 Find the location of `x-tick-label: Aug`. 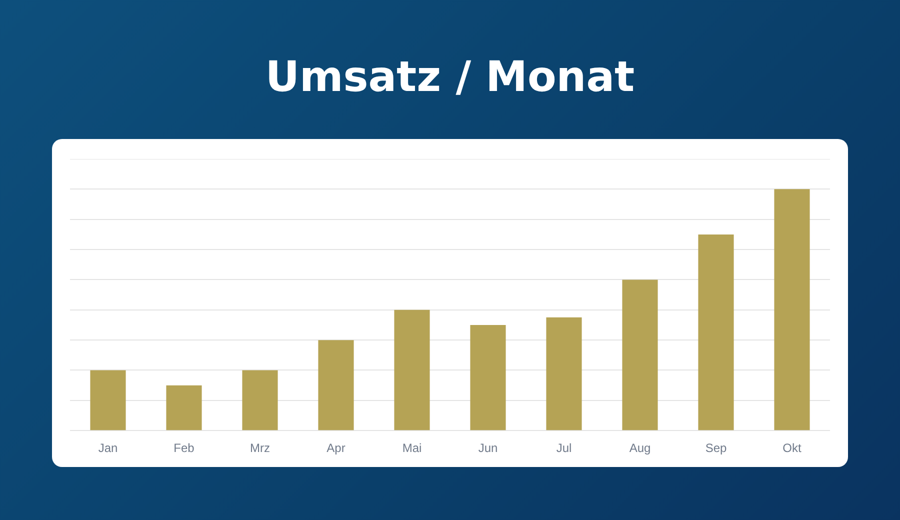

x-tick-label: Aug is located at coordinates (640, 448).